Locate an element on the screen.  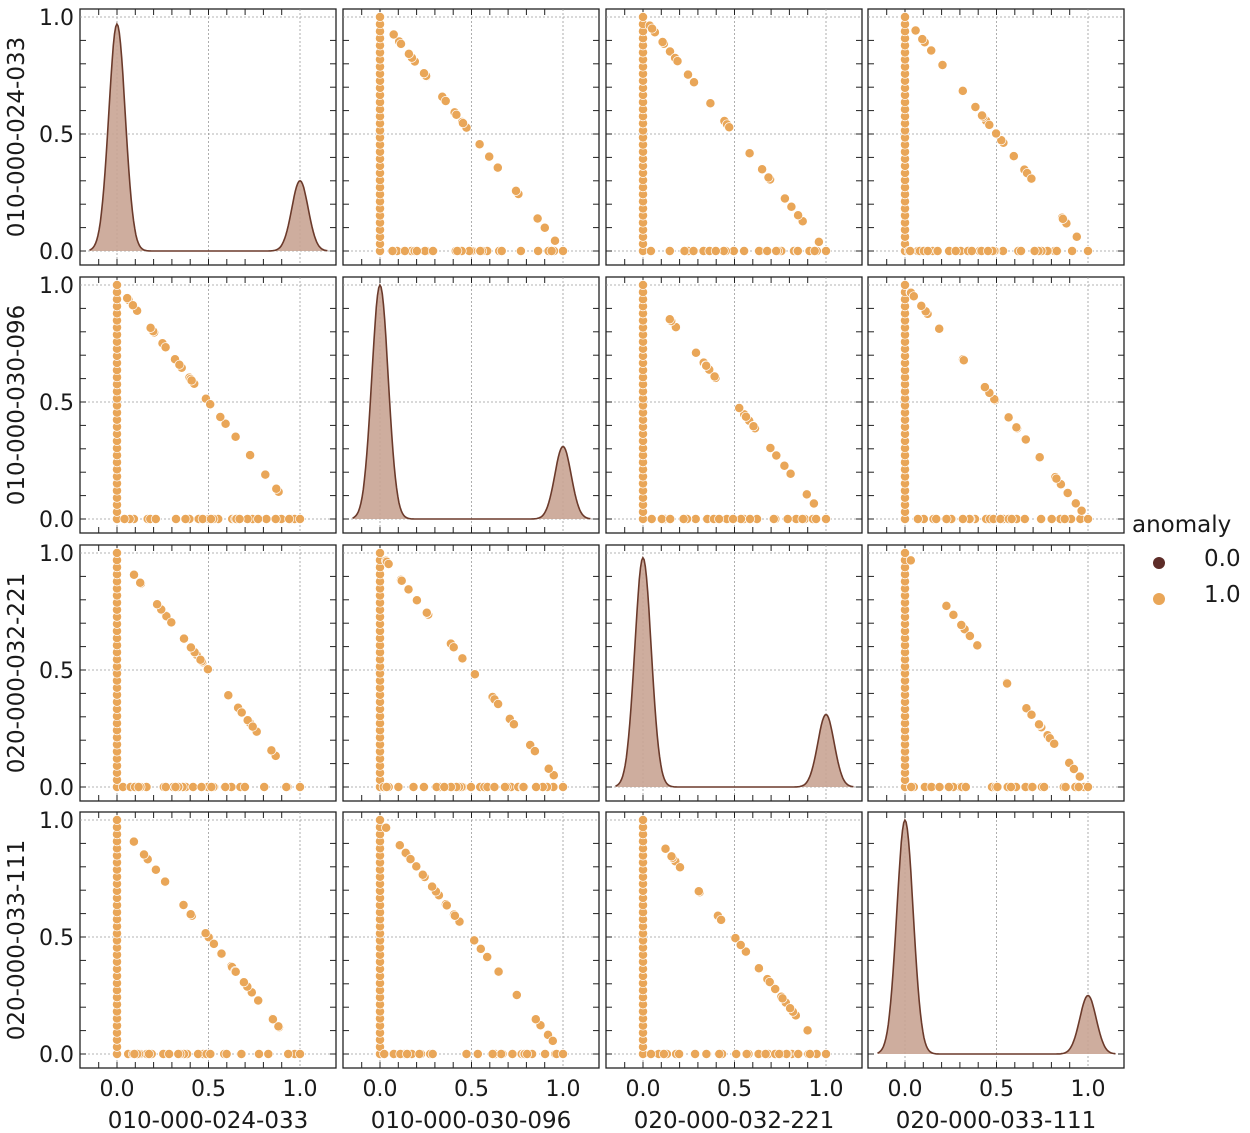
y-tick-label: 0.5 is located at coordinates (56, 671).